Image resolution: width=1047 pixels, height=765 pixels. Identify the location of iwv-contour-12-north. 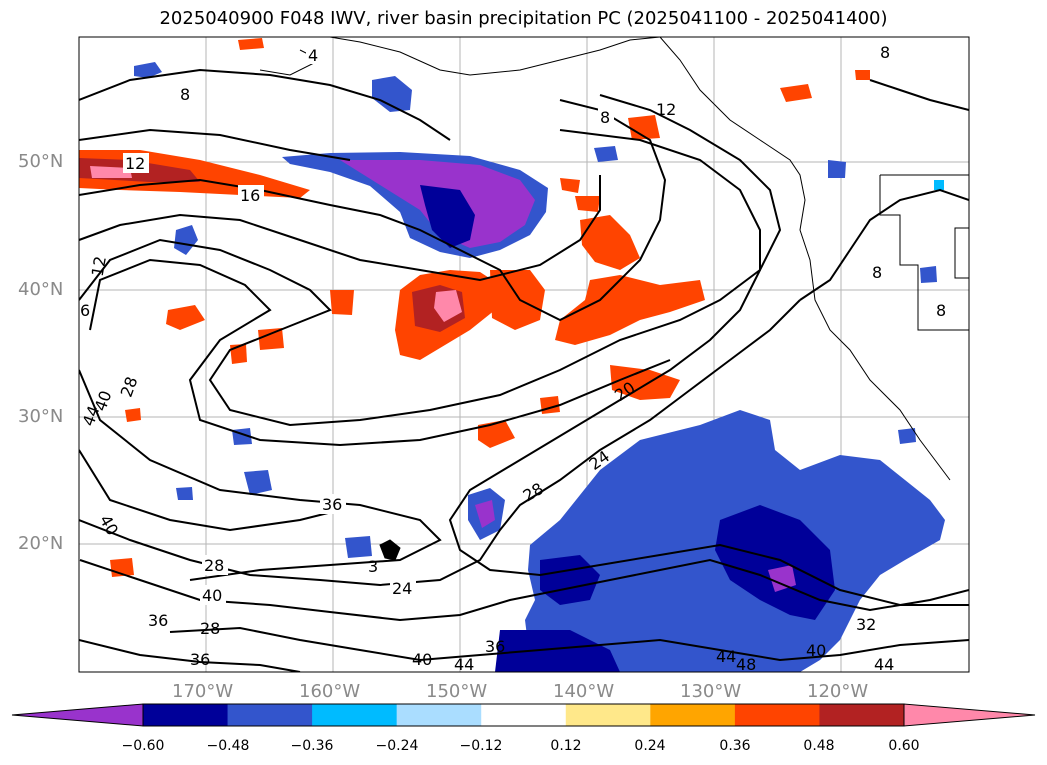
(919, 95).